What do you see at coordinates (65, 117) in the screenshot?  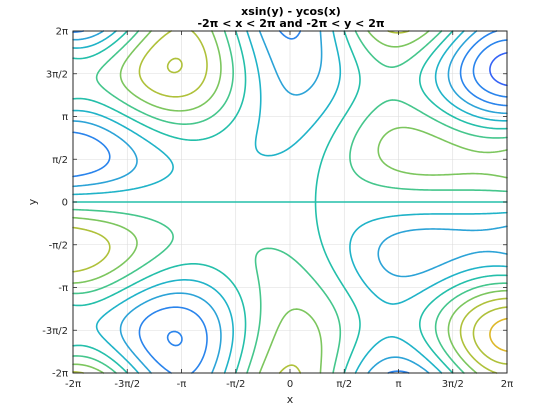 I see `y-tick-label: π` at bounding box center [65, 117].